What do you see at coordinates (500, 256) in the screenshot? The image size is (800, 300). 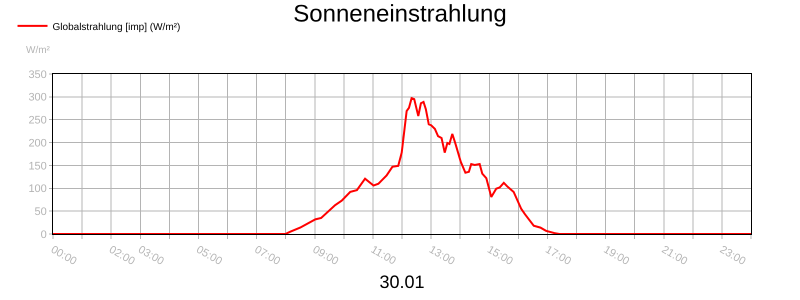 I see `x-tick-label: 15:00` at bounding box center [500, 256].